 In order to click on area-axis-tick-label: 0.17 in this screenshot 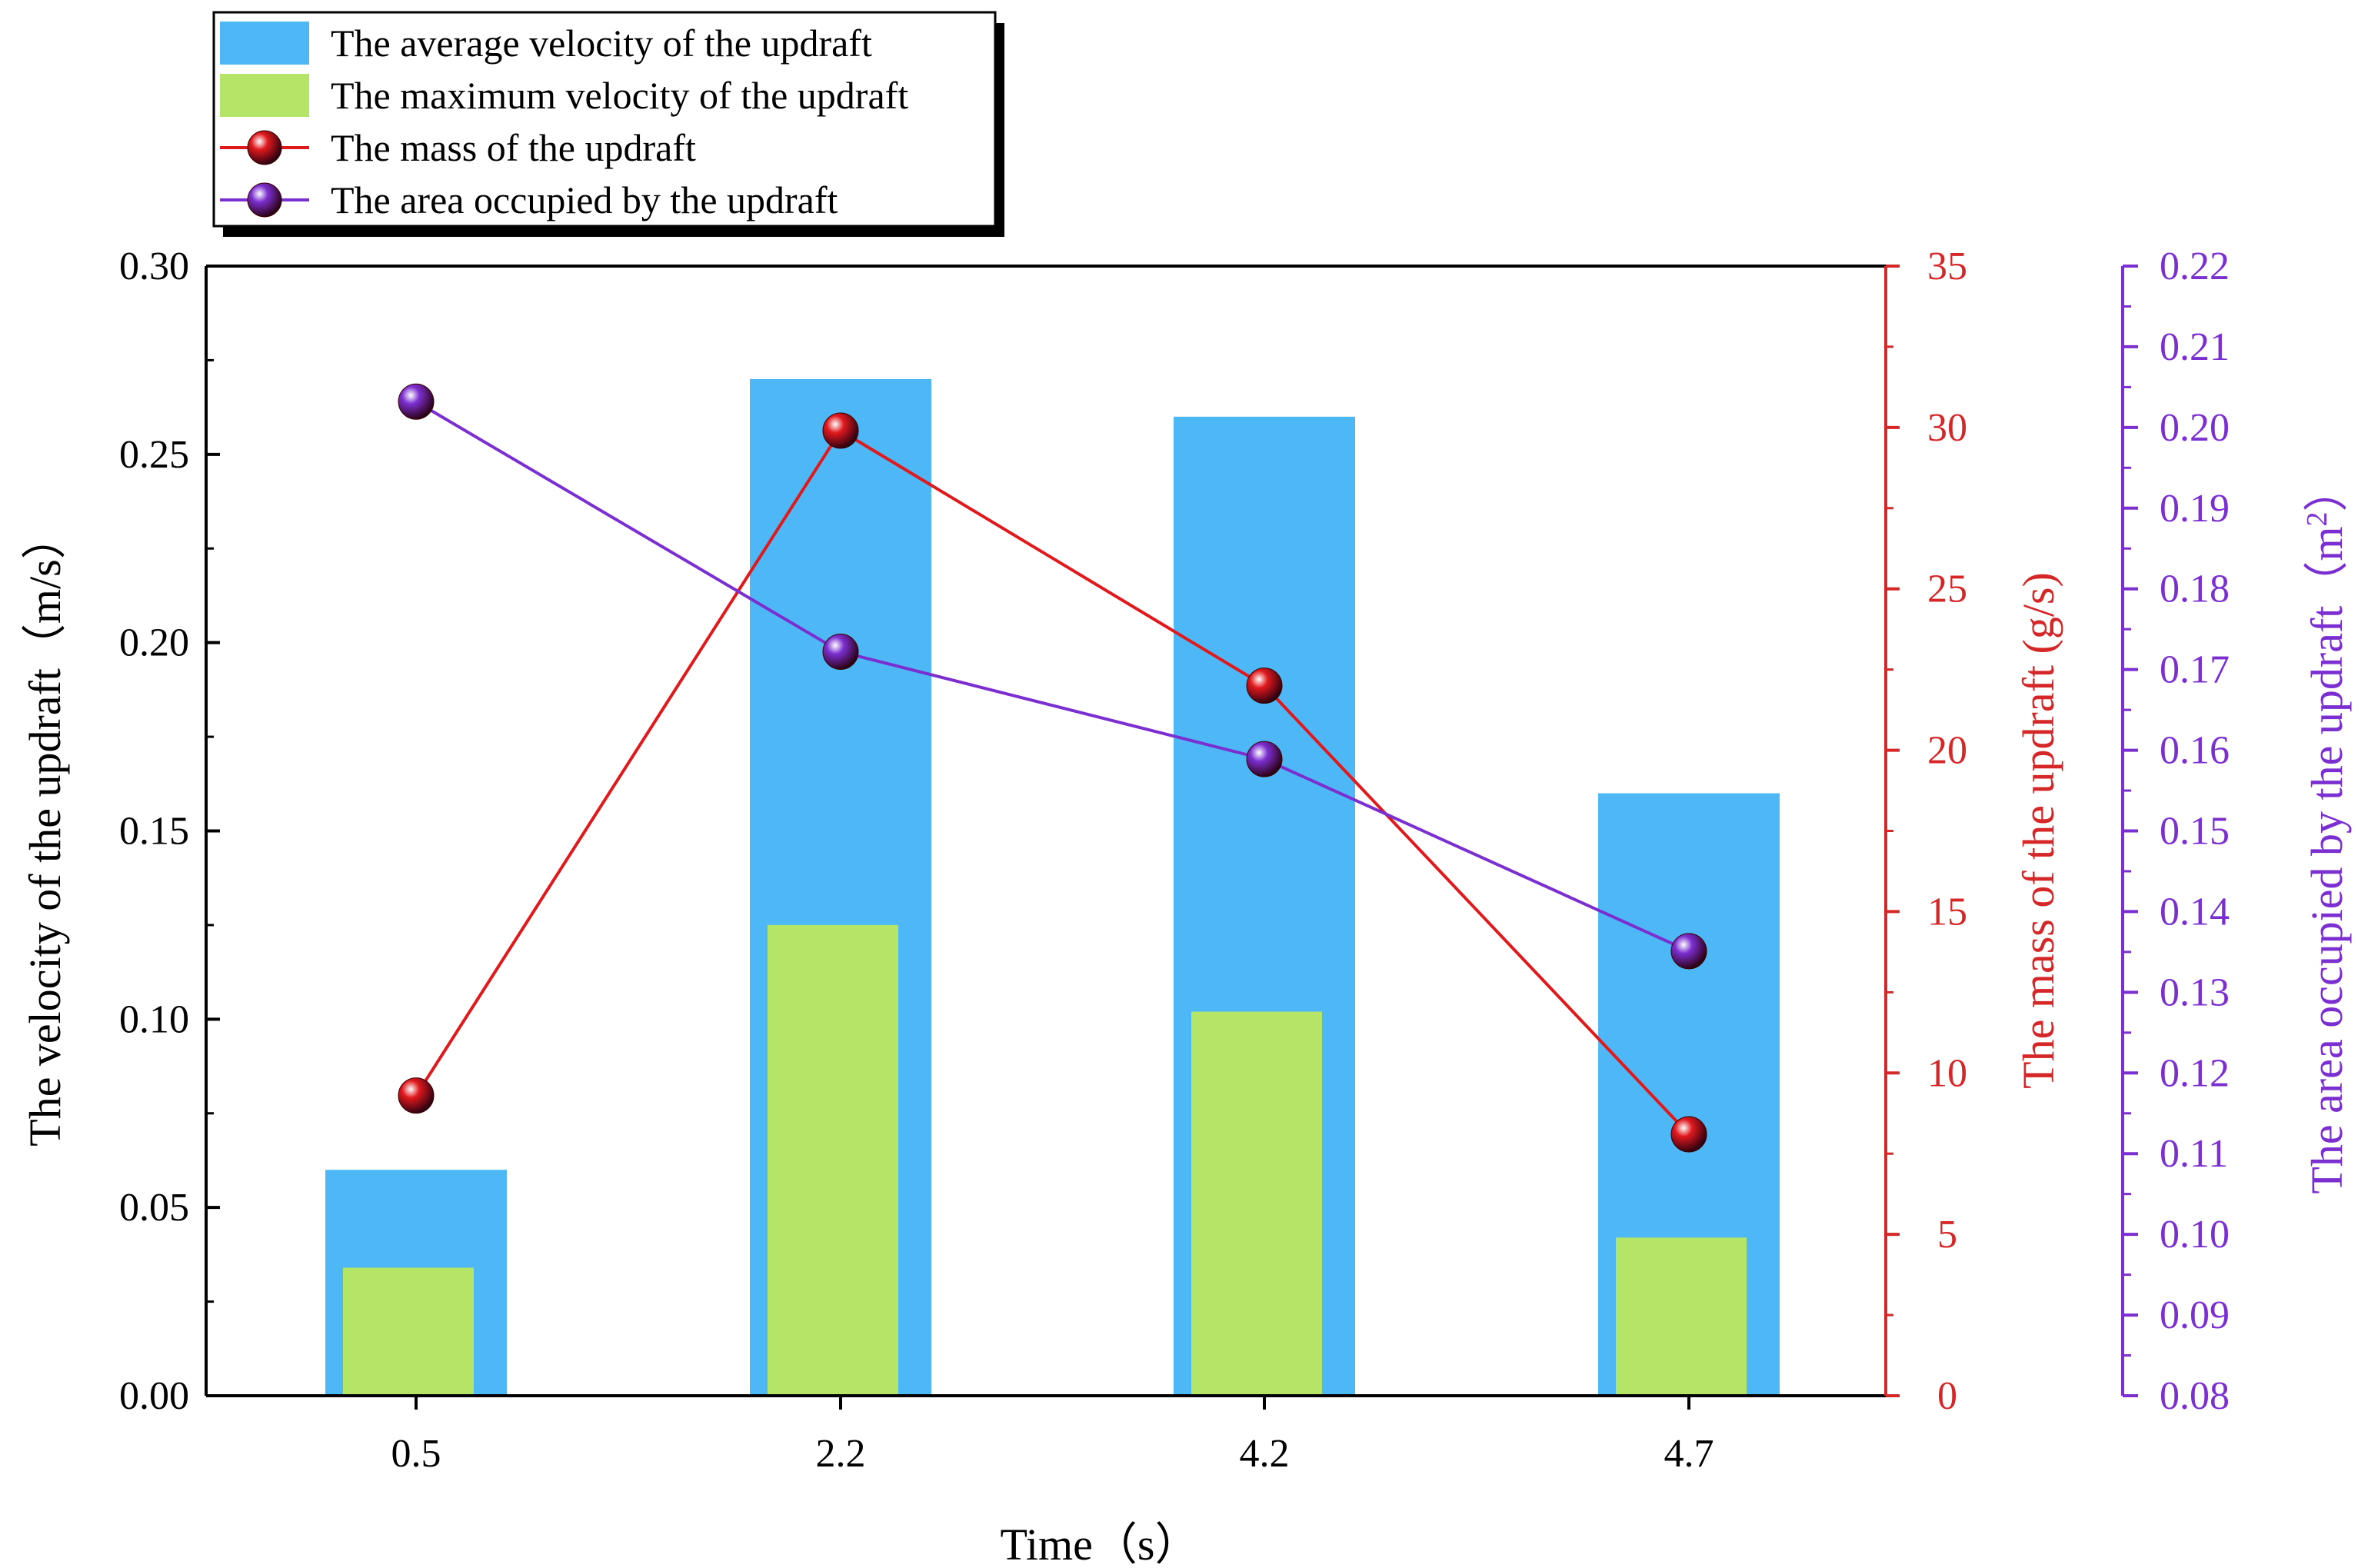, I will do `click(2195, 670)`.